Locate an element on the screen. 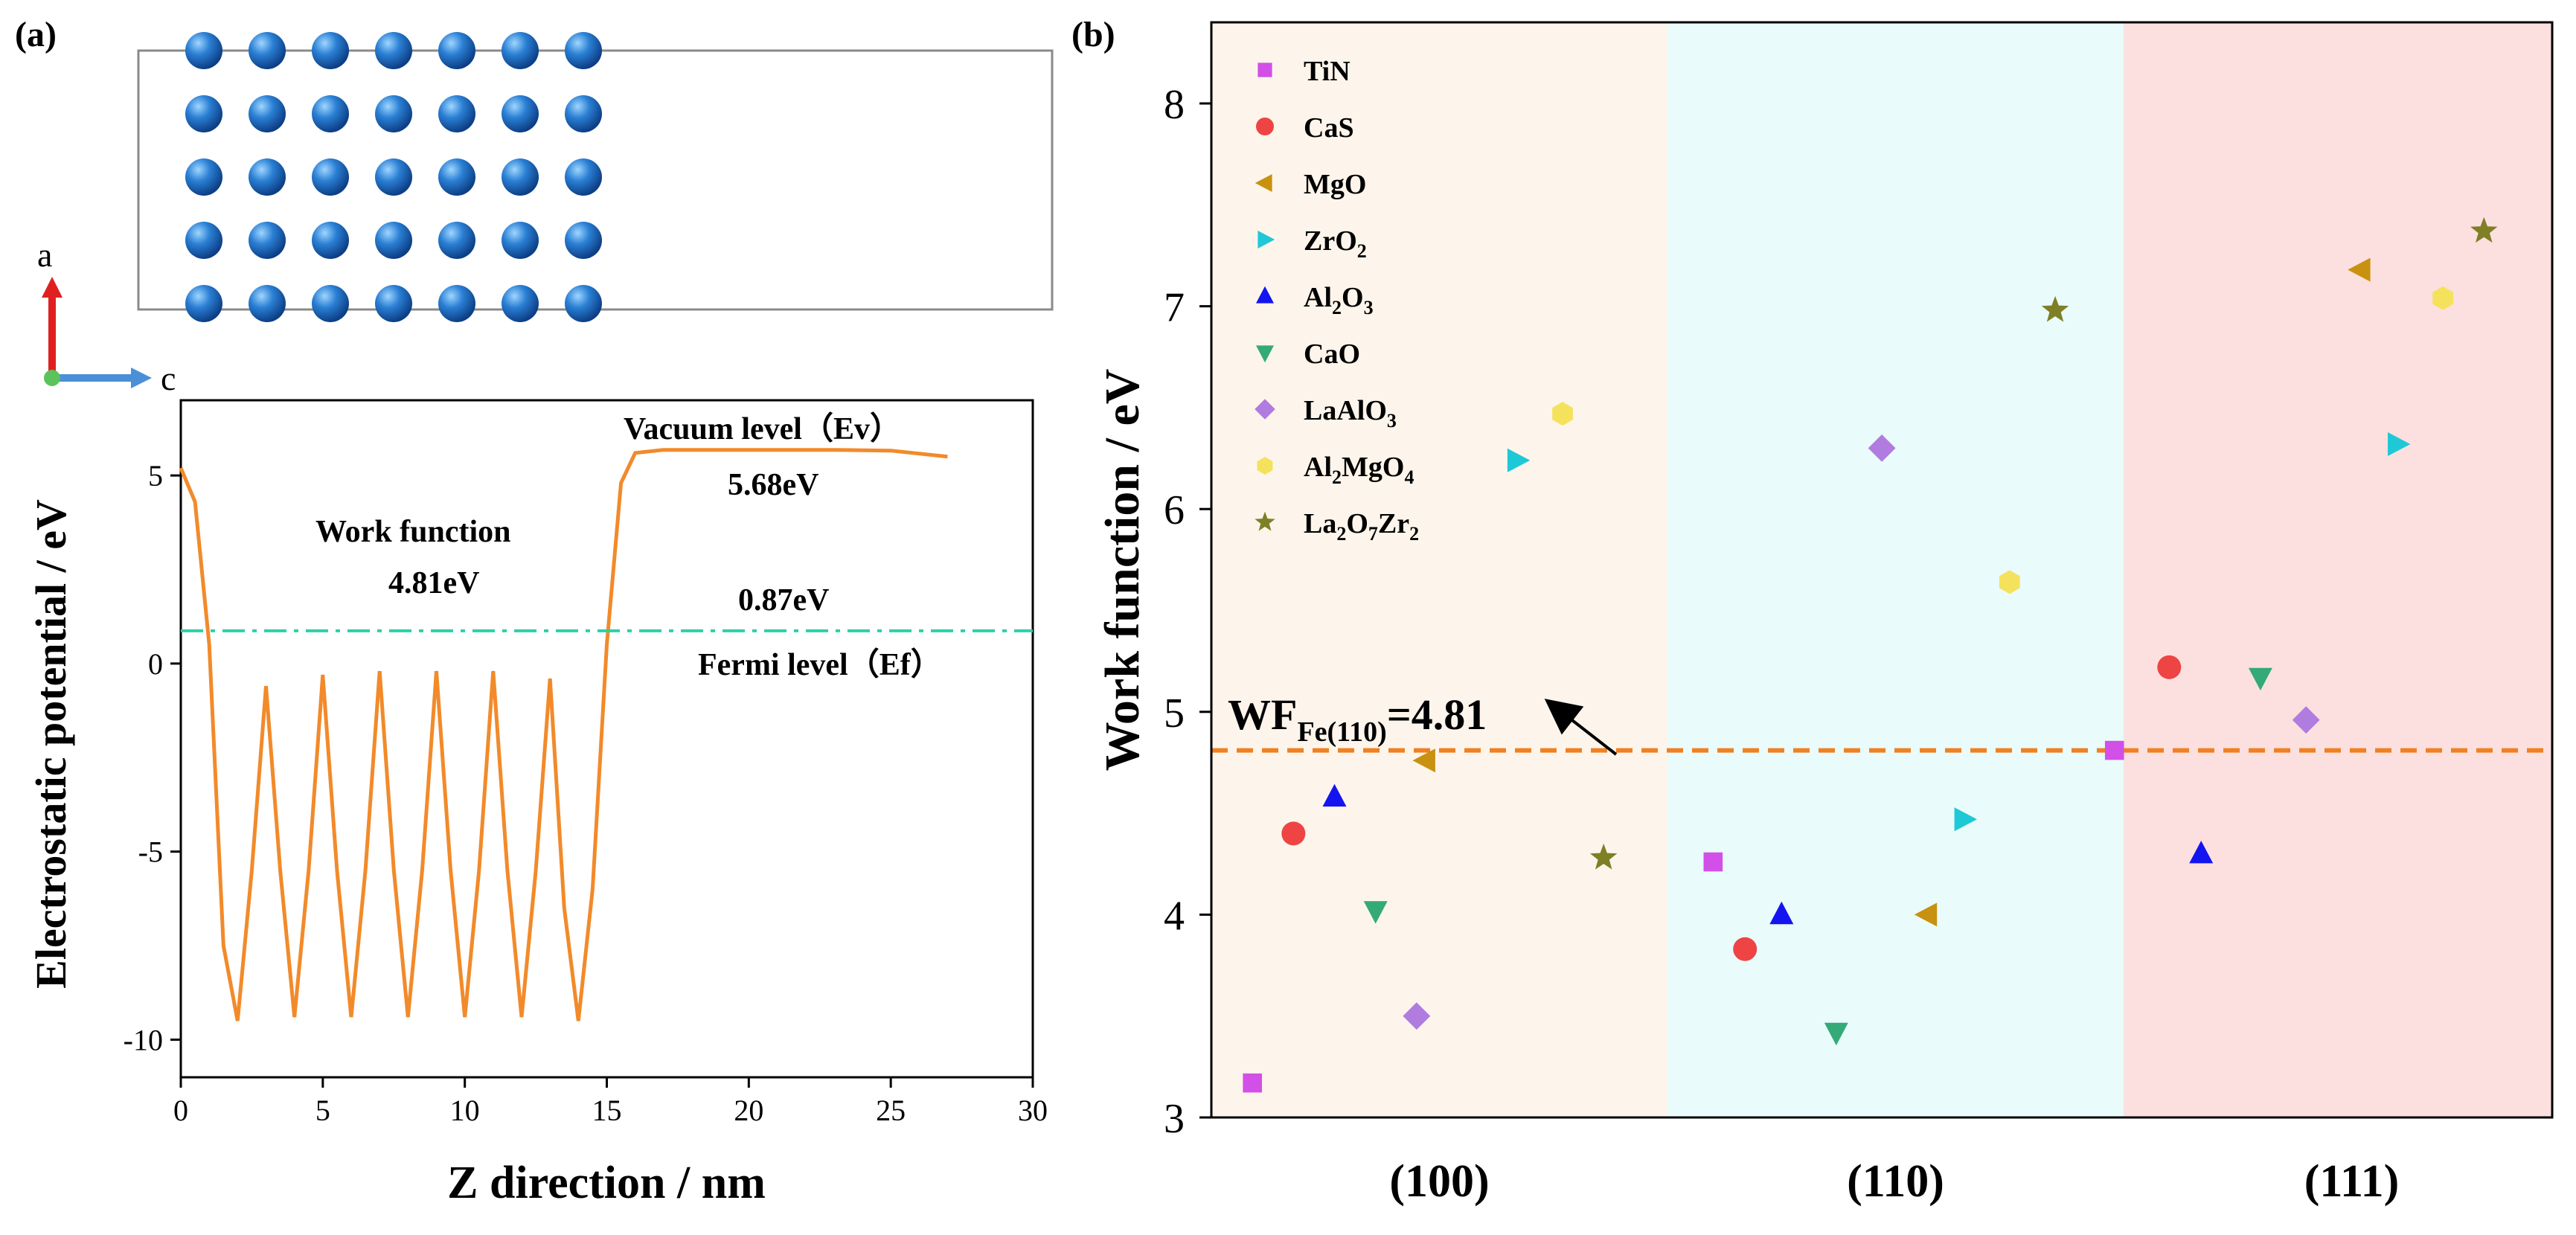  crystal-axes-indicator: a c is located at coordinates (107, 316).